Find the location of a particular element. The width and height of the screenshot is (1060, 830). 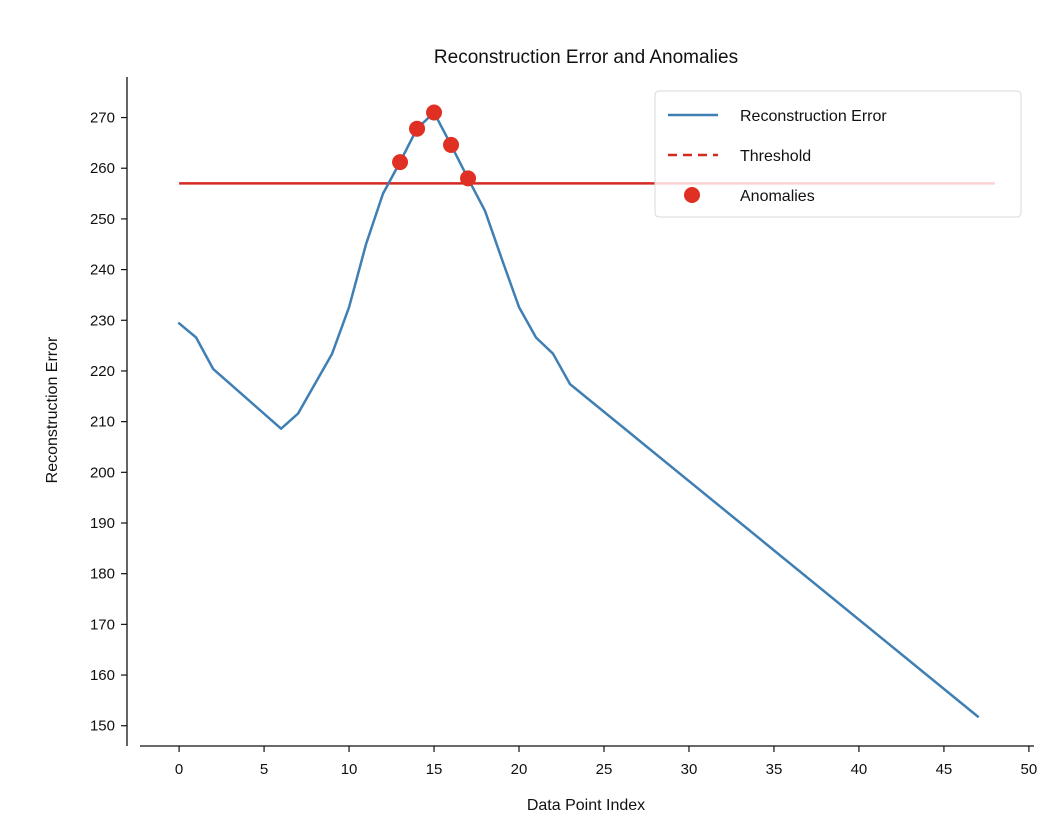

x-tick-label: 40 is located at coordinates (859, 769).